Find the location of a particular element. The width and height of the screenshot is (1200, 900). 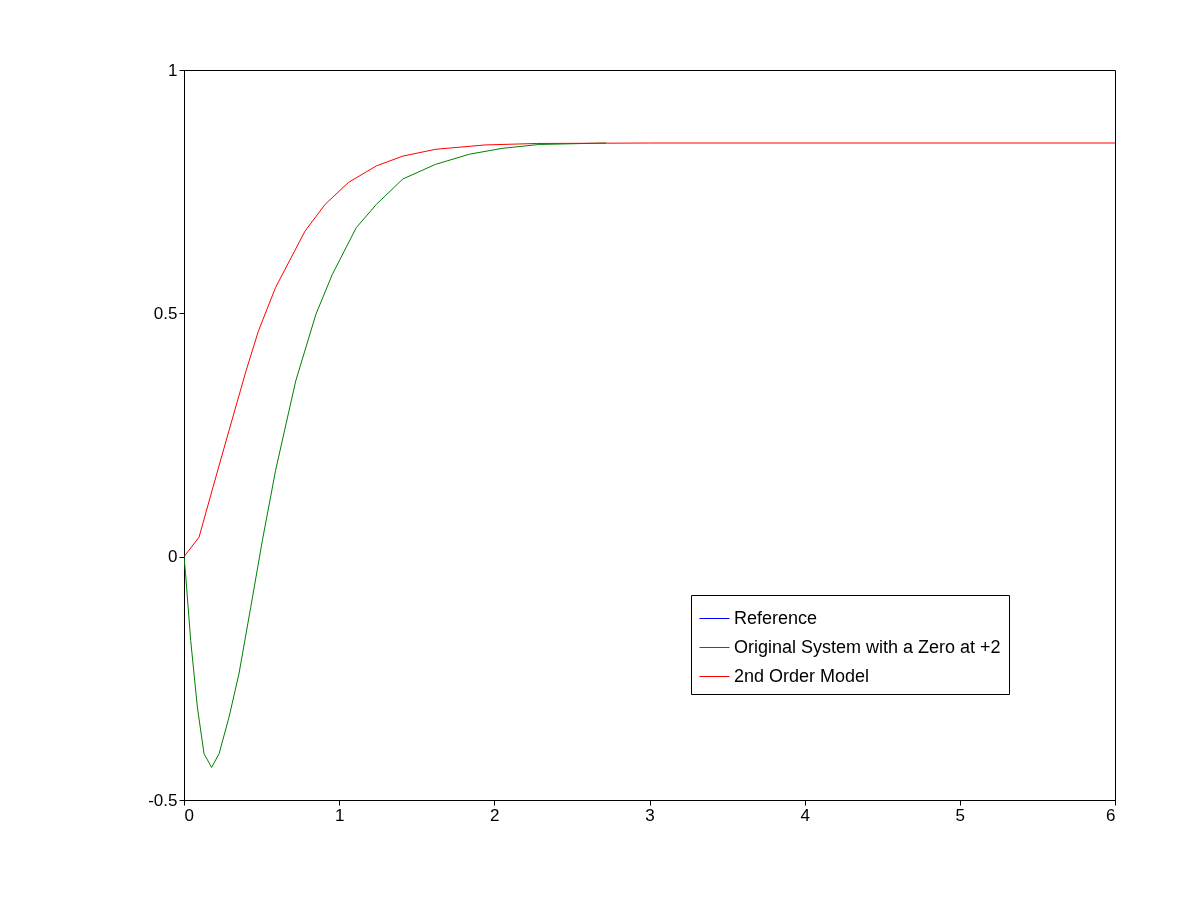

x-tick-label: 3 is located at coordinates (650, 815).